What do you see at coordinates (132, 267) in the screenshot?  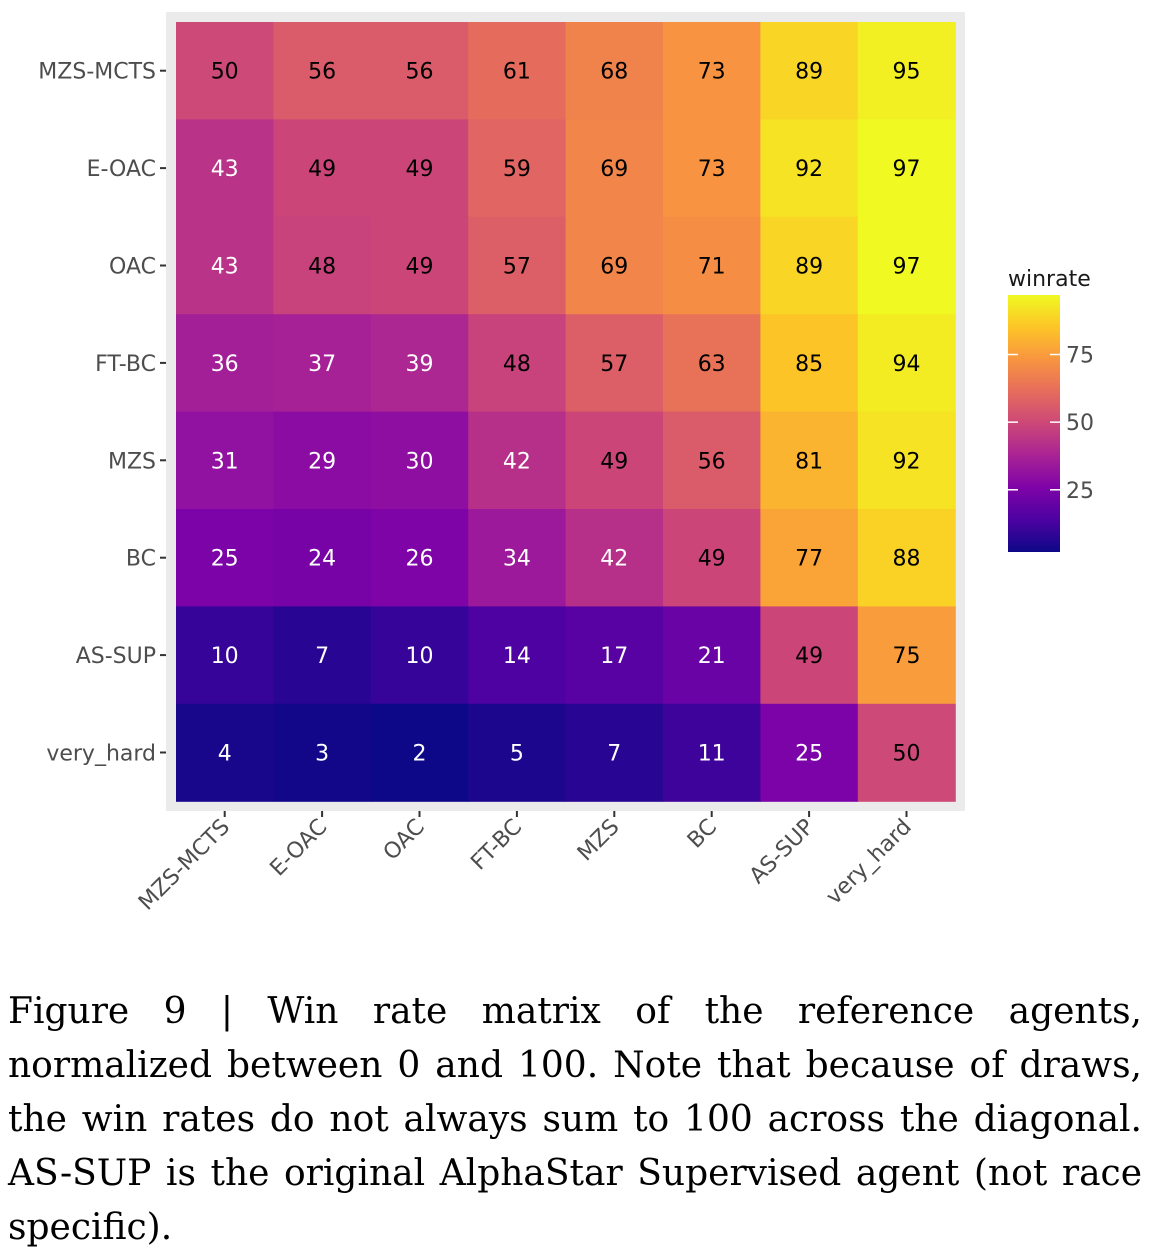 I see `y-tick-label: OAC` at bounding box center [132, 267].